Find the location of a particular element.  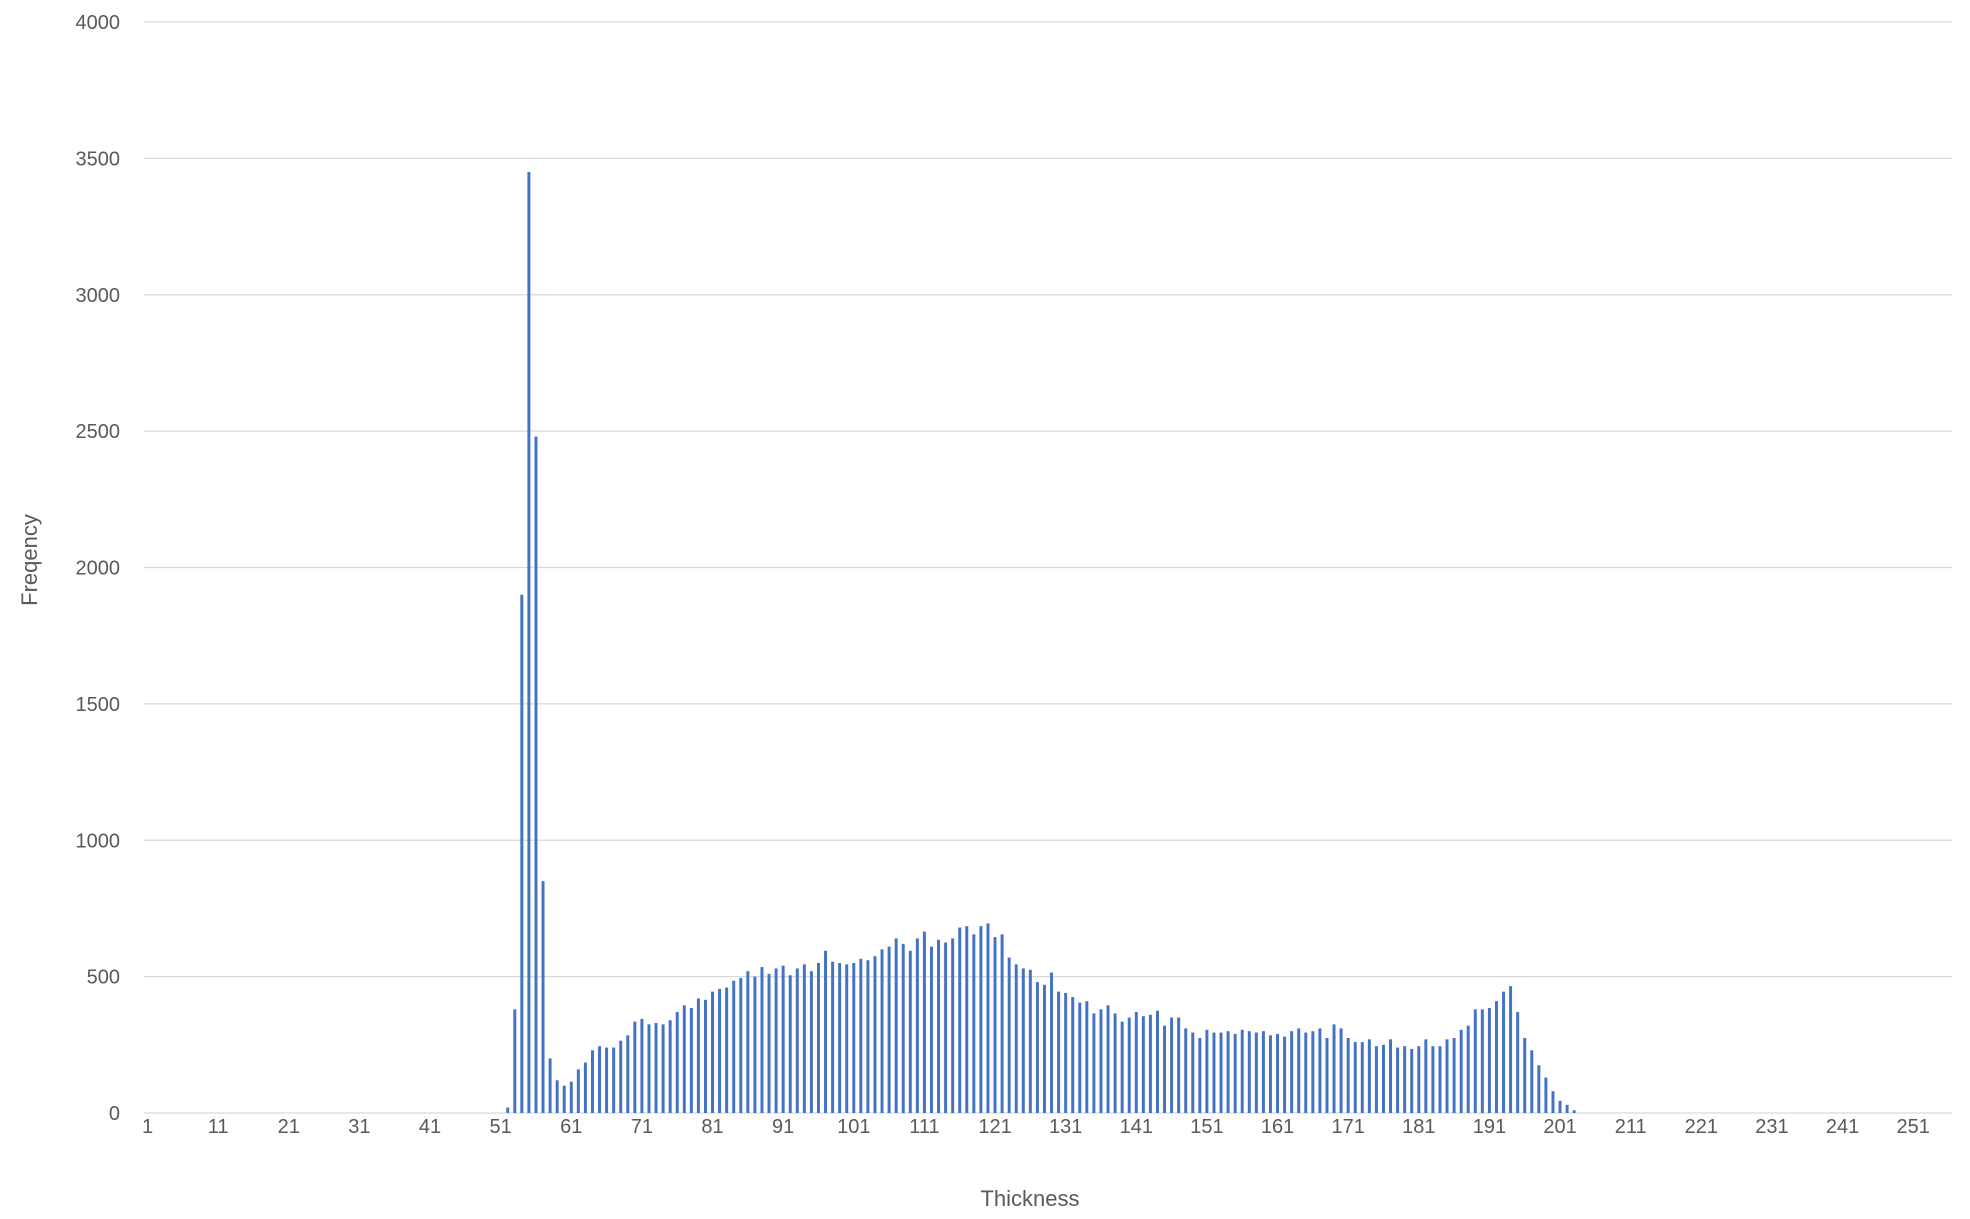

x-tick-label: 21 is located at coordinates (289, 1127).